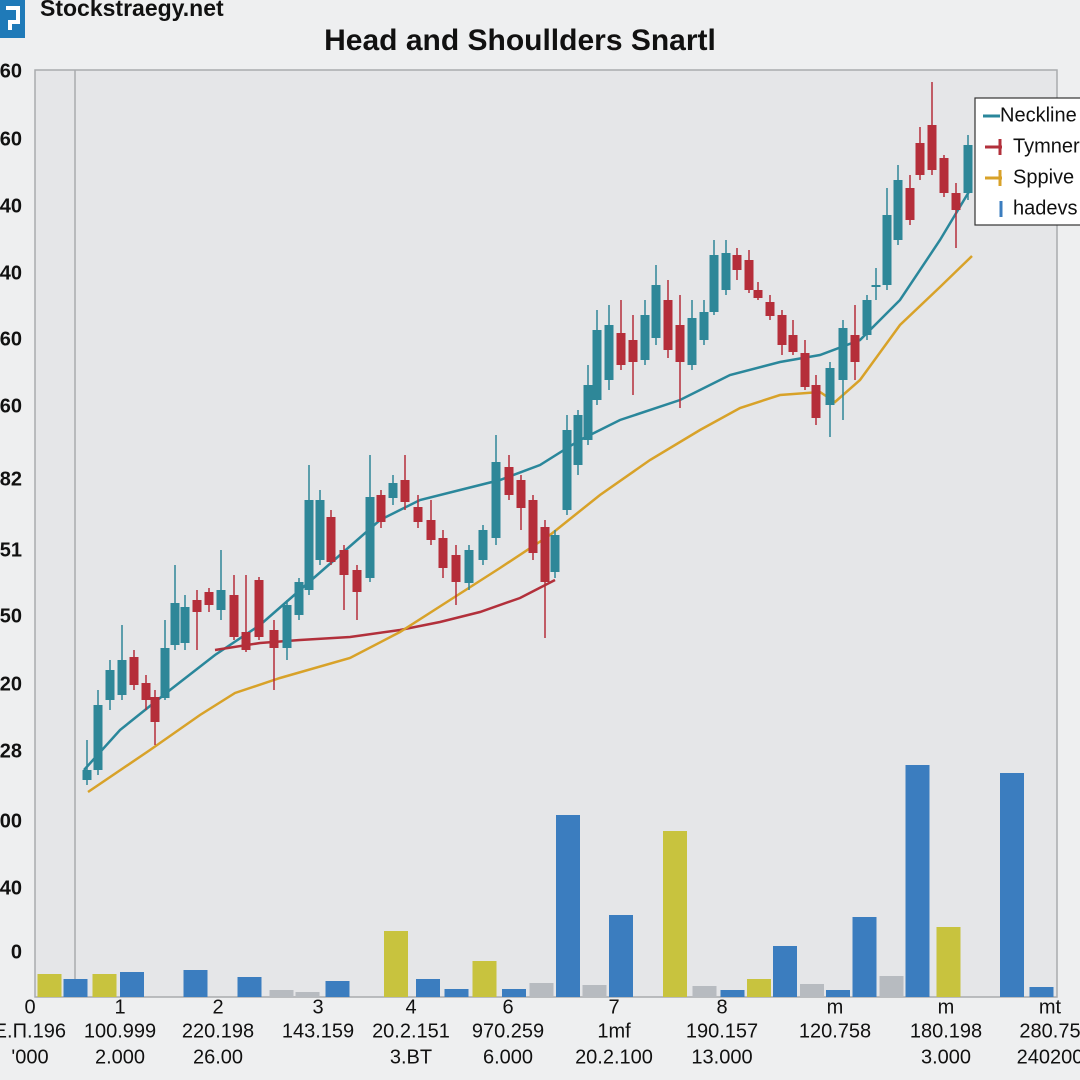 The height and width of the screenshot is (1080, 1080). What do you see at coordinates (614, 1031) in the screenshot?
I see `x-sublabel: 1mf` at bounding box center [614, 1031].